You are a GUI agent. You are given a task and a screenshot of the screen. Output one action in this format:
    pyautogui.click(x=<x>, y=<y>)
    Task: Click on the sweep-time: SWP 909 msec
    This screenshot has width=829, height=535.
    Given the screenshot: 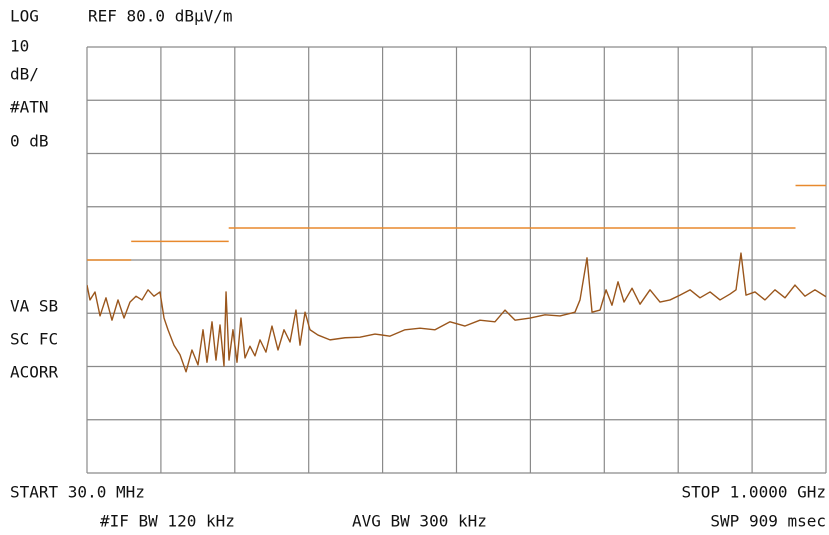 What is the action you would take?
    pyautogui.click(x=768, y=521)
    